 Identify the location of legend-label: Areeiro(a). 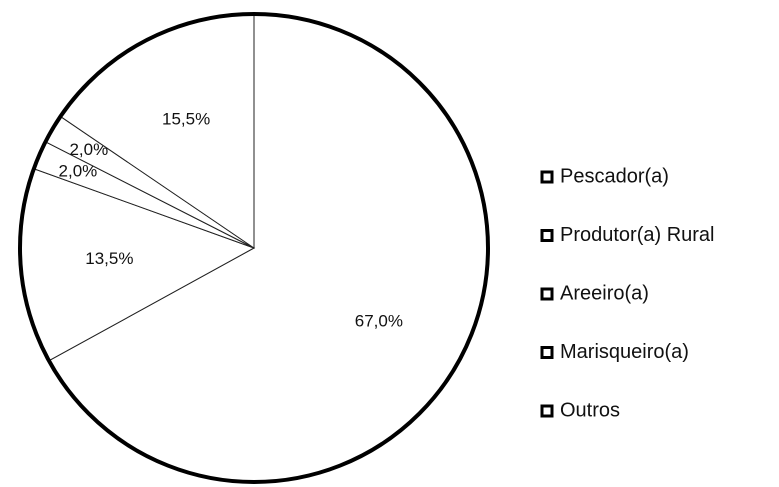
(604, 293).